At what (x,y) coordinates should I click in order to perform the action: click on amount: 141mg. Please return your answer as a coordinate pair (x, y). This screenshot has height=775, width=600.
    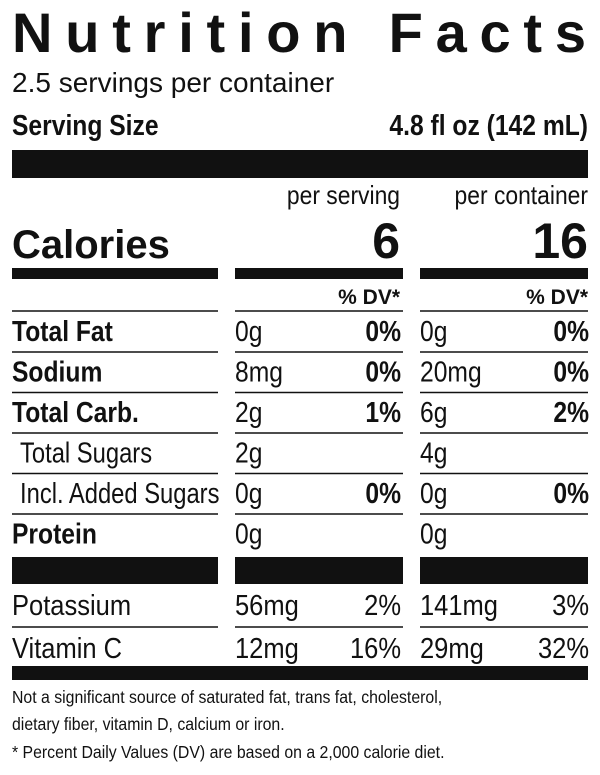
    Looking at the image, I should click on (459, 604).